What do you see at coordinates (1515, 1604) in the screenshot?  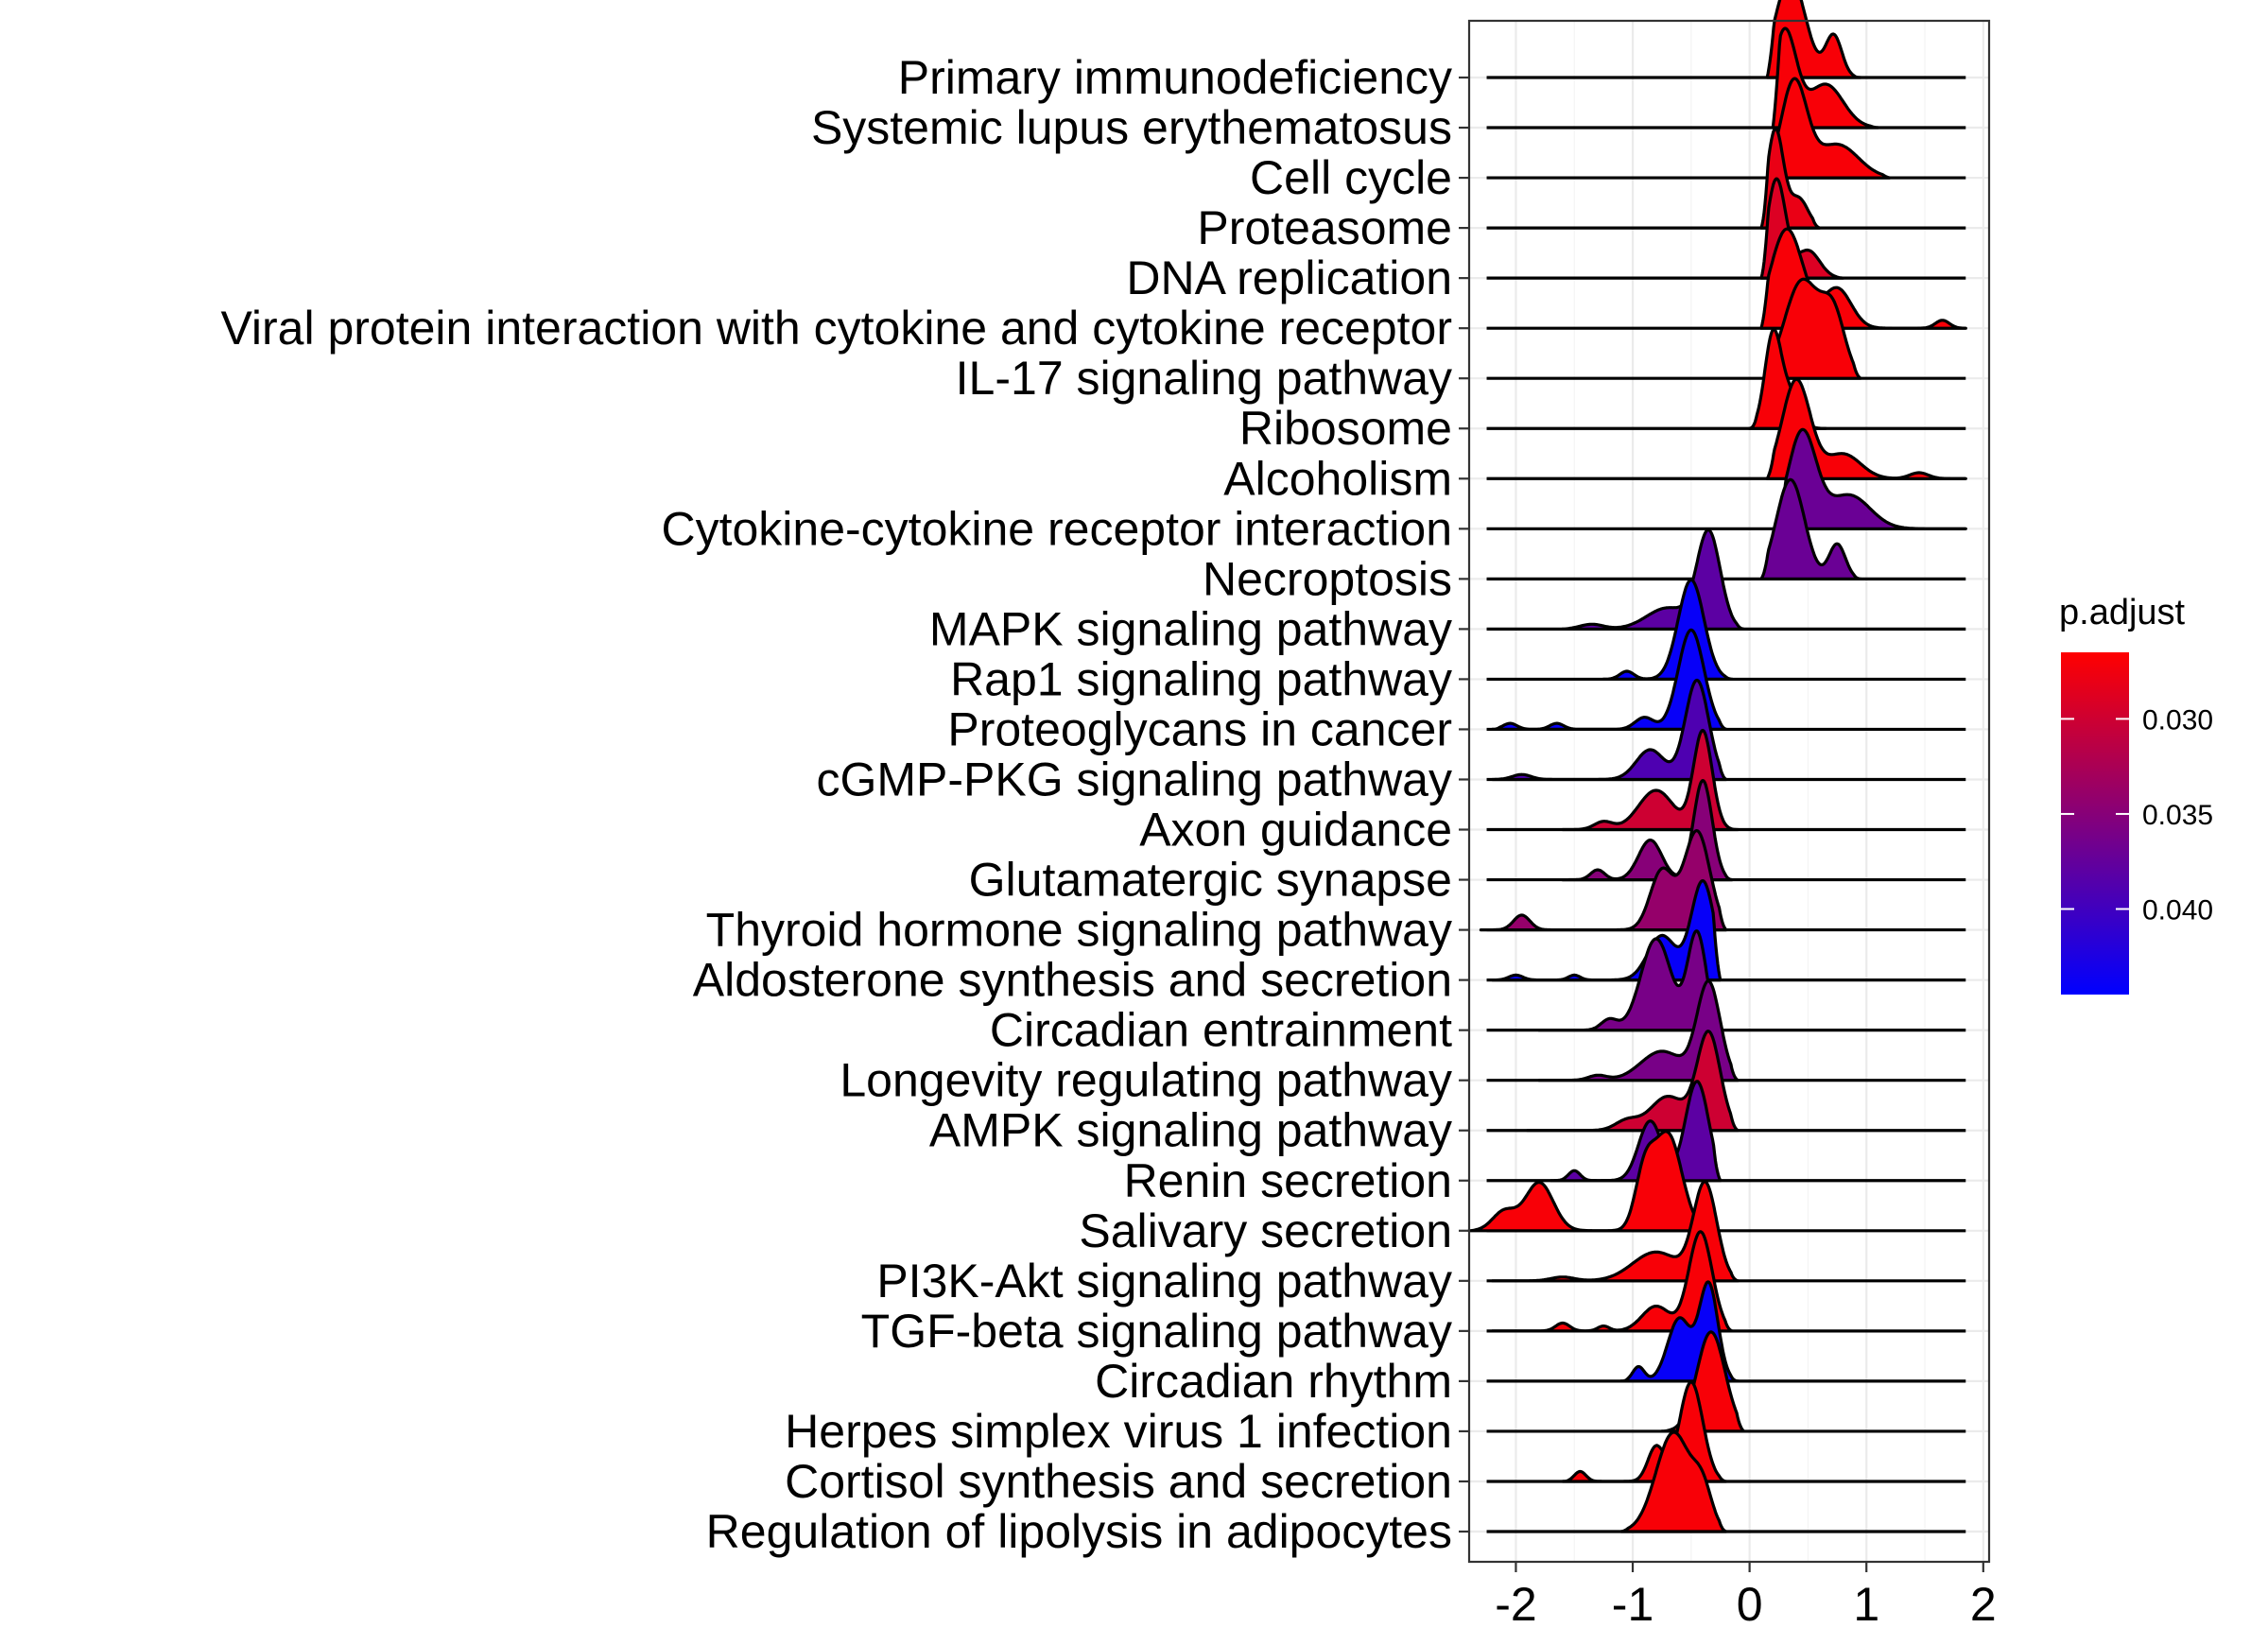 I see `x-tick-label: -2` at bounding box center [1515, 1604].